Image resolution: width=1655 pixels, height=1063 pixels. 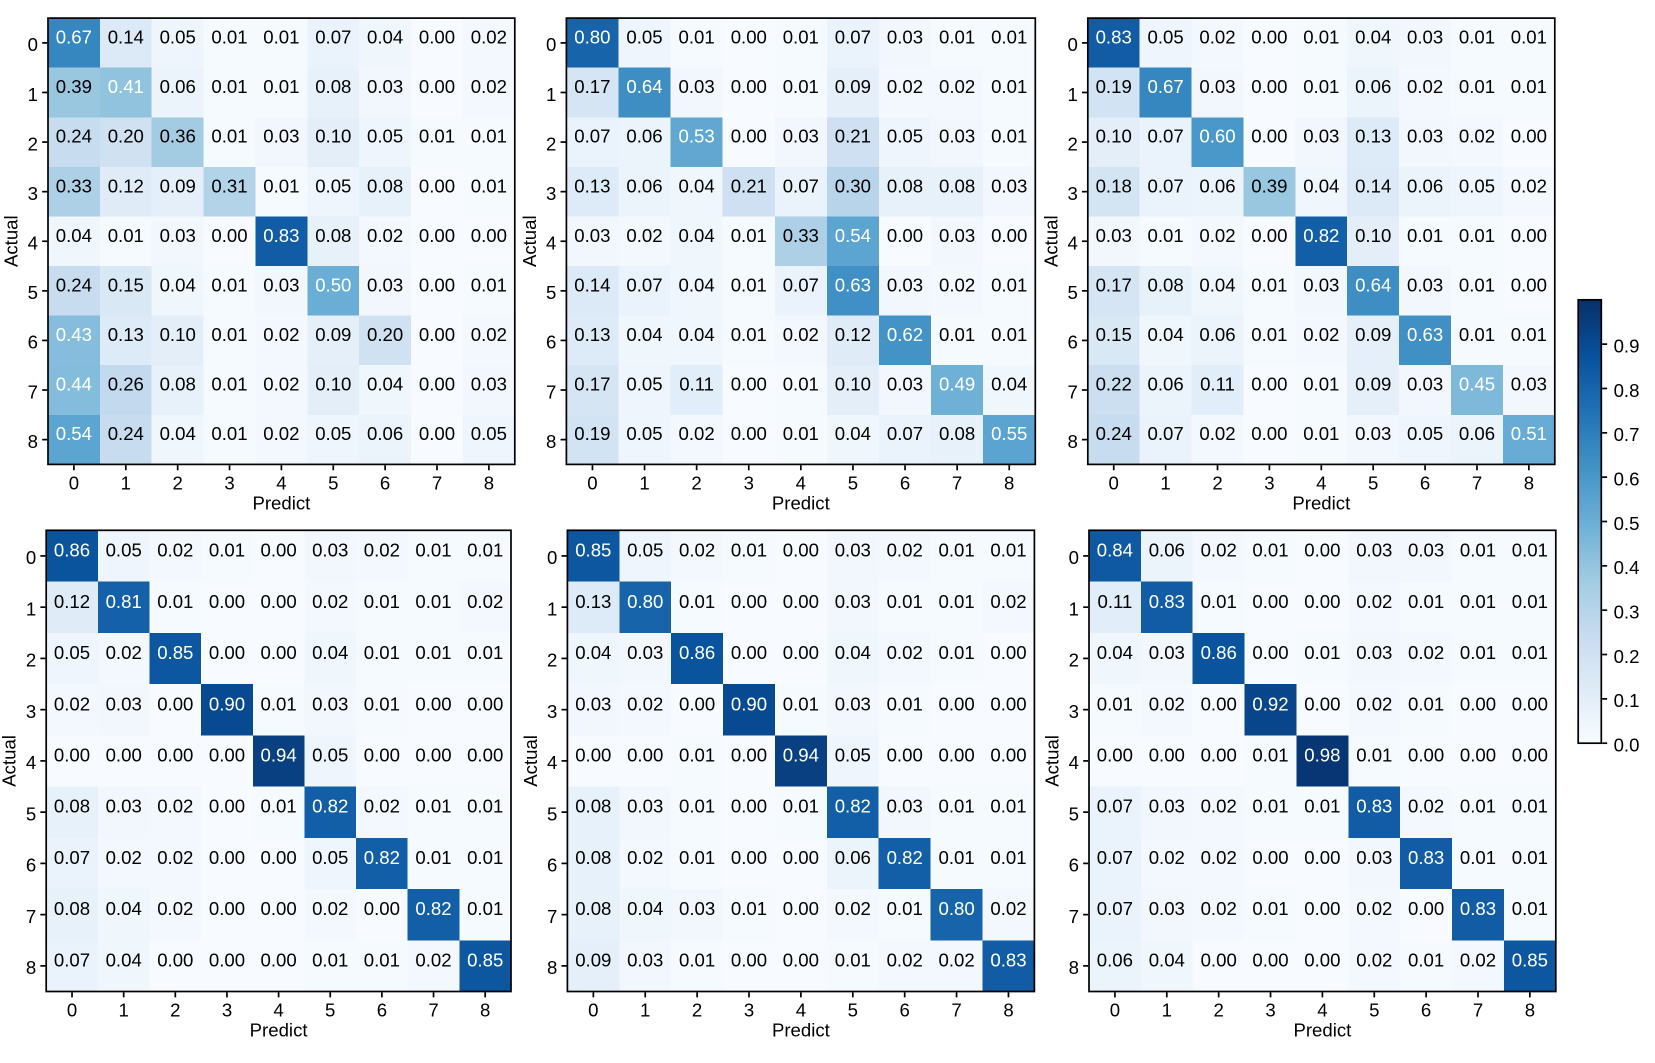 I want to click on svg-text: 4, so click(x=801, y=1010).